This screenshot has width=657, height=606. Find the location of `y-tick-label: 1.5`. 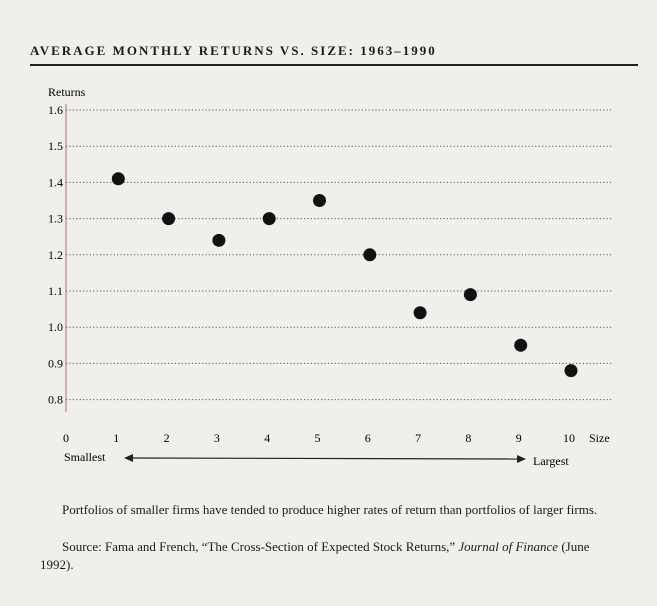

y-tick-label: 1.5 is located at coordinates (55, 146).